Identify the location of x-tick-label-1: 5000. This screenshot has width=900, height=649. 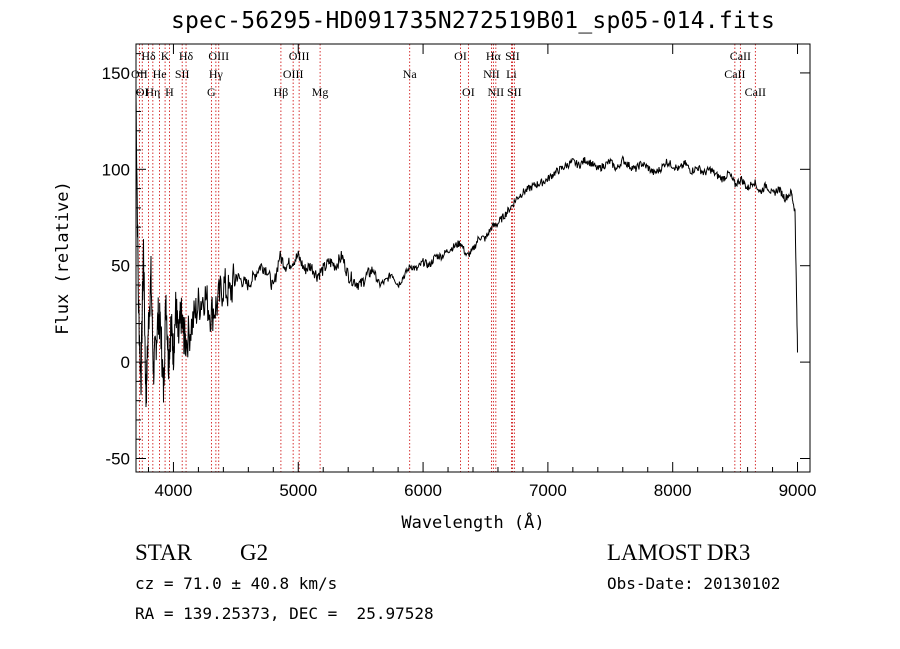
(298, 490).